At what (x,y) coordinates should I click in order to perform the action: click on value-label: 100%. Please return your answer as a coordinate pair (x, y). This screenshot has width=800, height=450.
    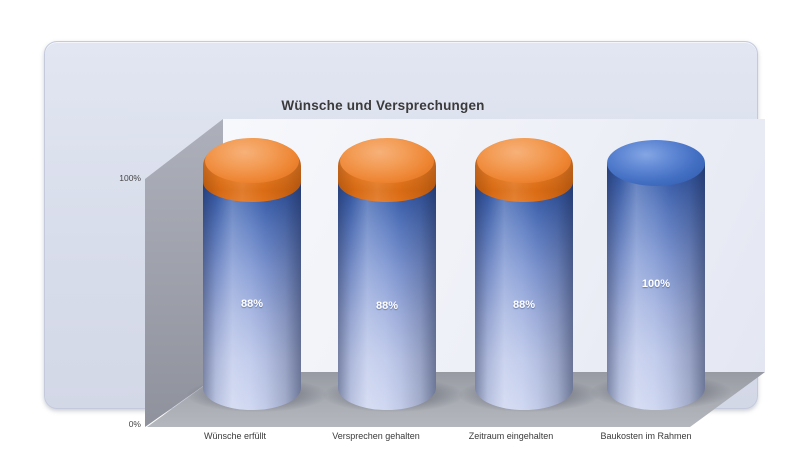
    Looking at the image, I should click on (656, 284).